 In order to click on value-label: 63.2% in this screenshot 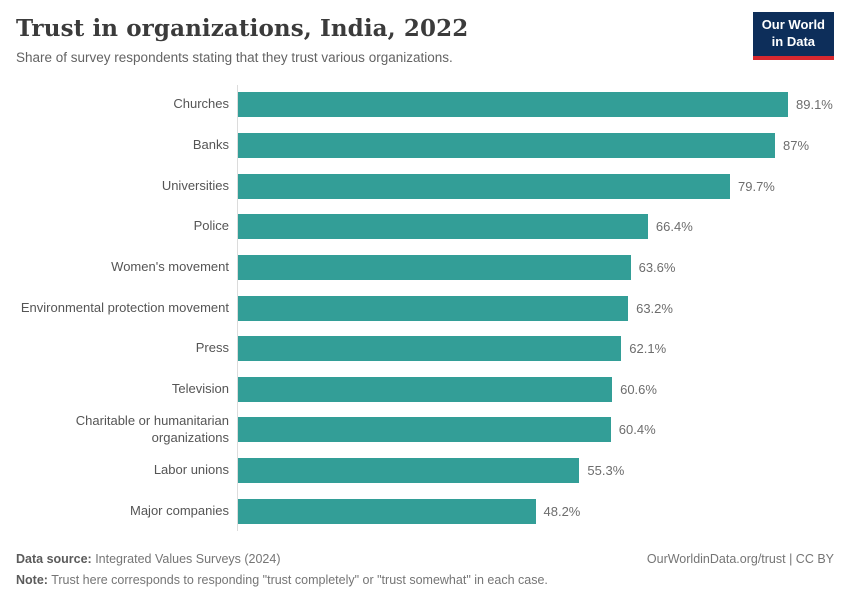, I will do `click(654, 308)`.